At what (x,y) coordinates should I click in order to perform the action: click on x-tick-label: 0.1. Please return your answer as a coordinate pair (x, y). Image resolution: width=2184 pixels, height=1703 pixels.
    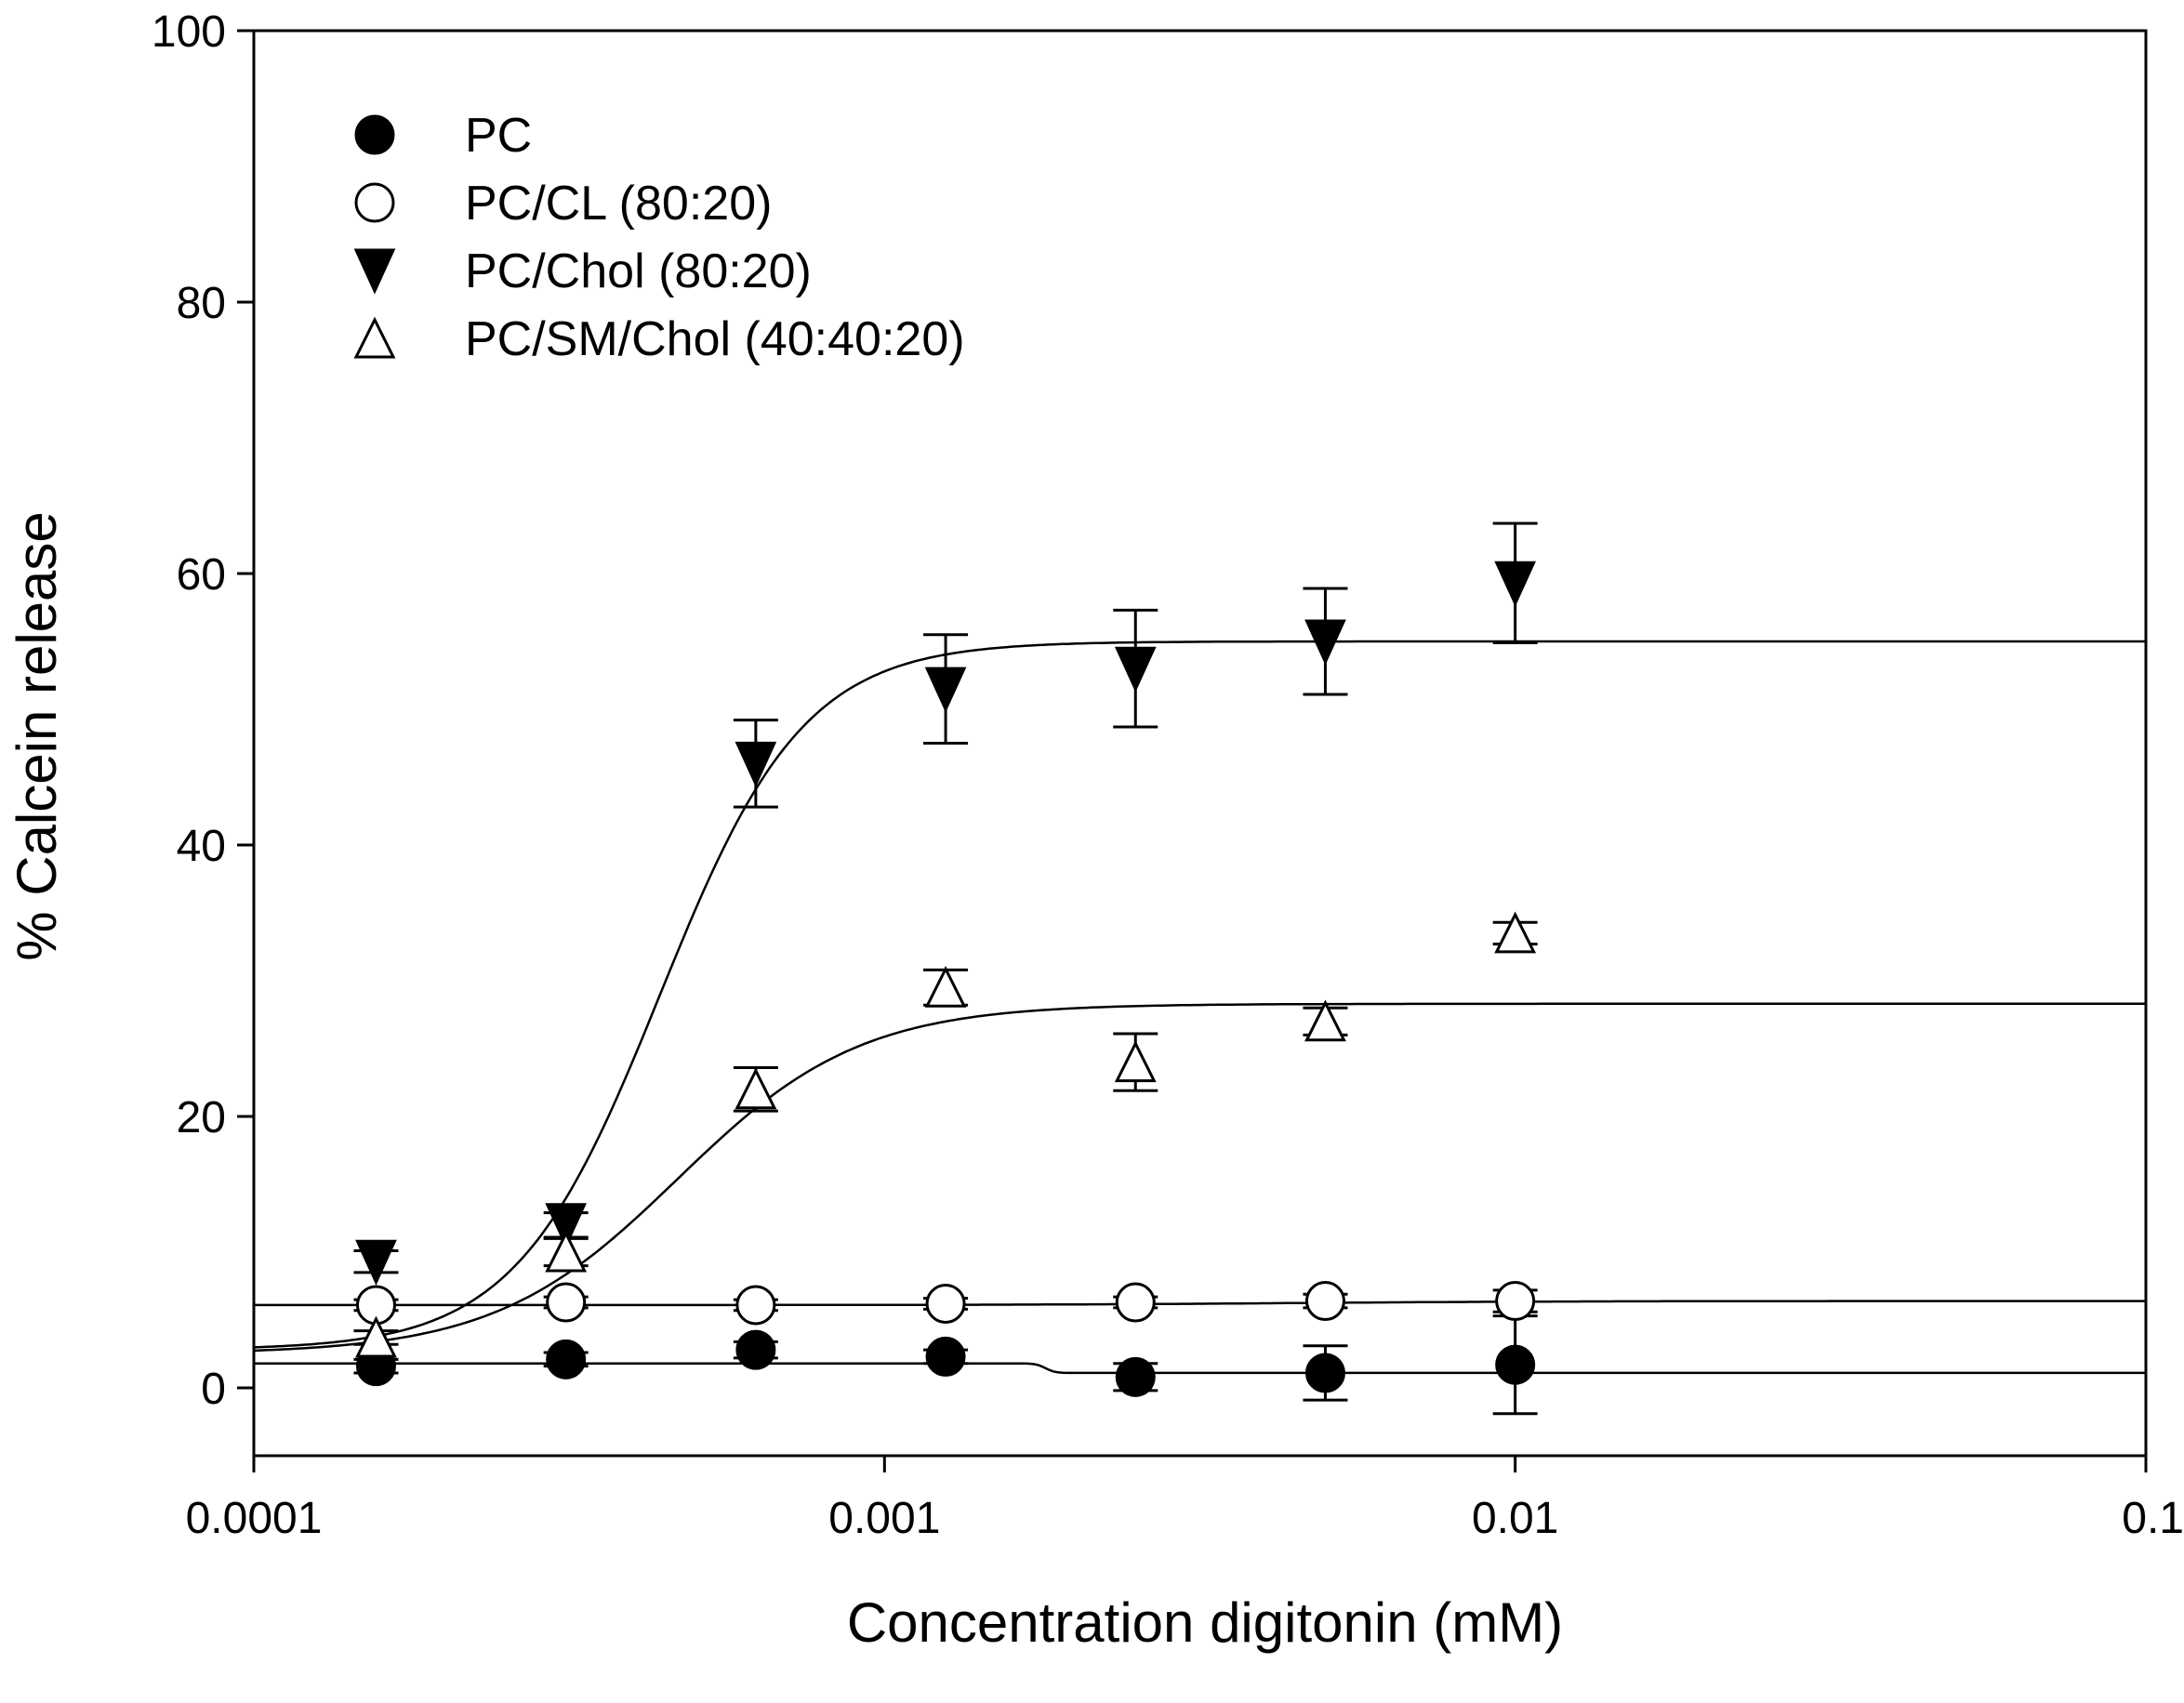
    Looking at the image, I should click on (2153, 1518).